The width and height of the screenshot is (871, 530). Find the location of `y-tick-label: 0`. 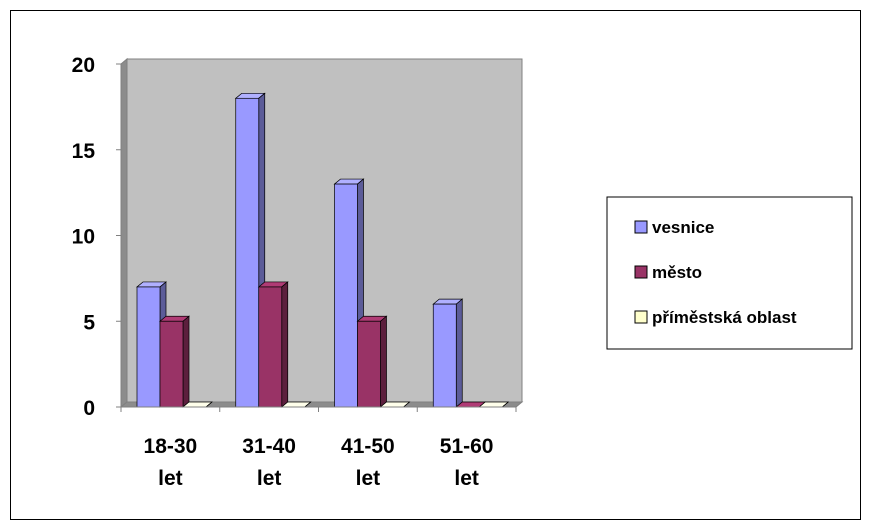

y-tick-label: 0 is located at coordinates (89, 408).